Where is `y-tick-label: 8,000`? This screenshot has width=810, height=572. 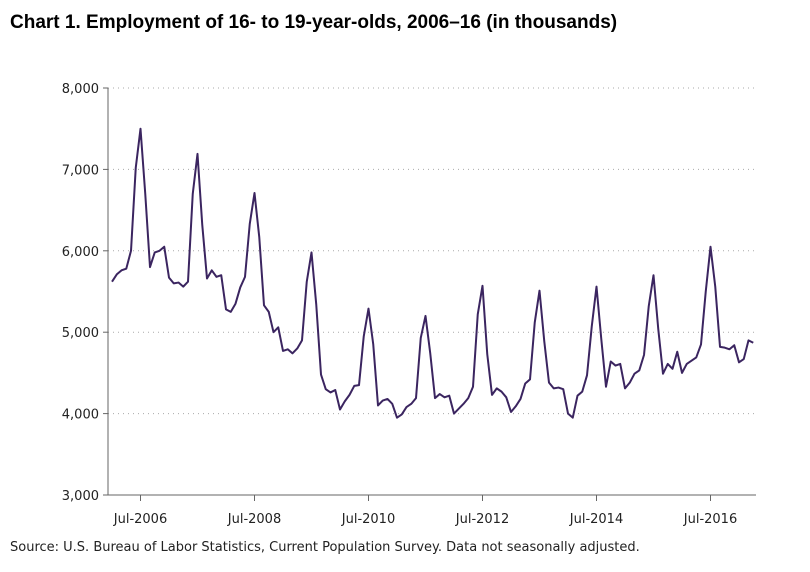
y-tick-label: 8,000 is located at coordinates (80, 89).